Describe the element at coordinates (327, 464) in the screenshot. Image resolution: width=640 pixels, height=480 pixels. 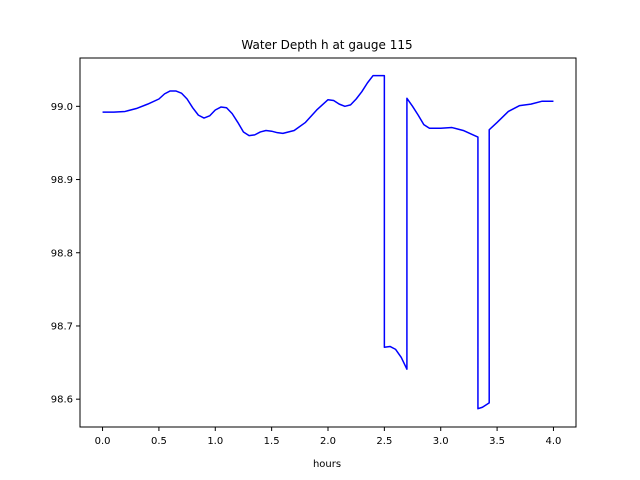
I see `x-axis-title: hours` at that location.